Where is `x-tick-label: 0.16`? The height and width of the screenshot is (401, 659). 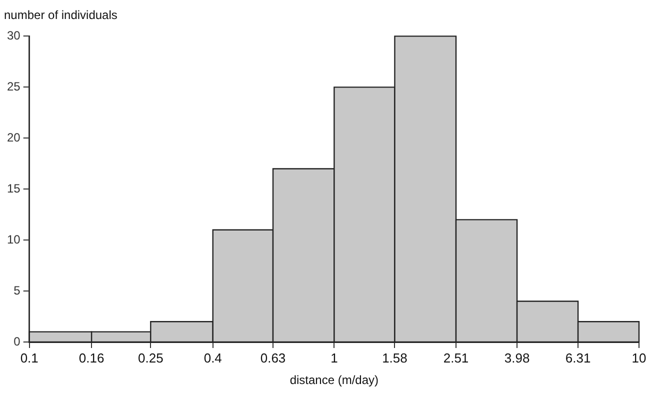 x-tick-label: 0.16 is located at coordinates (91, 358).